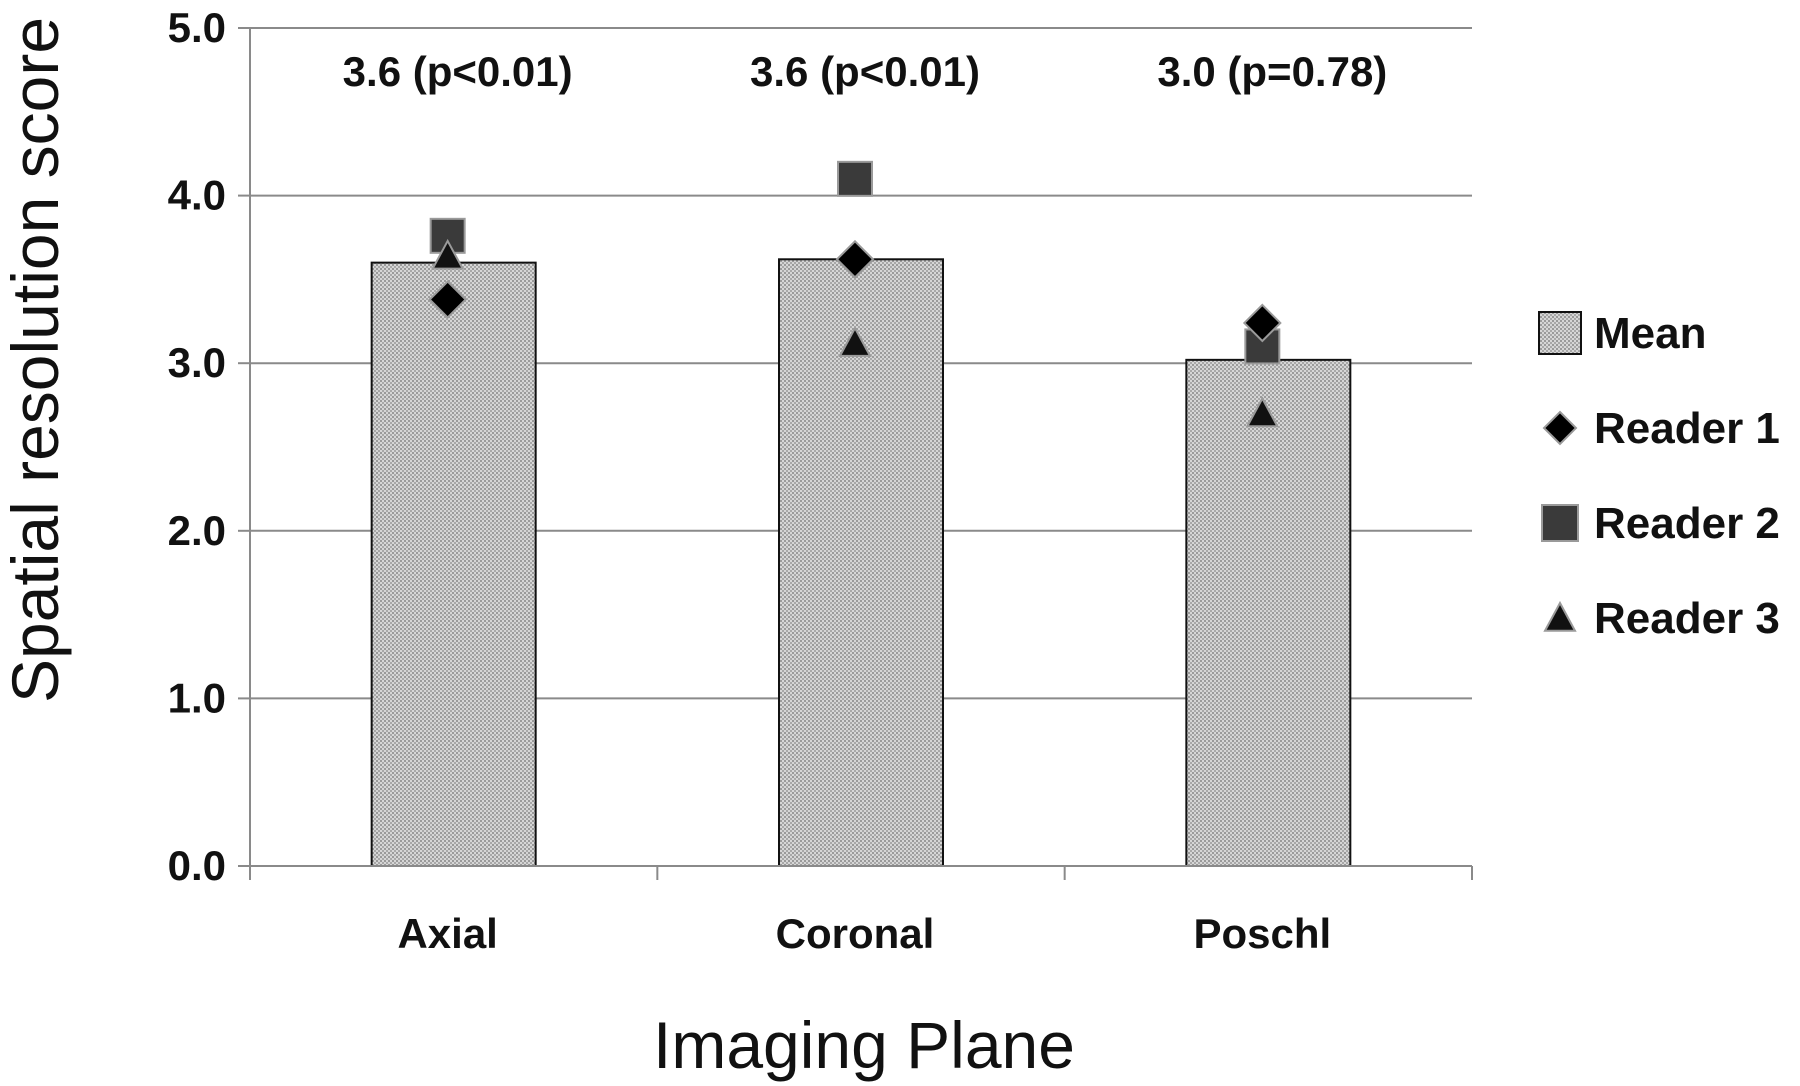  I want to click on legend-label: Mean, so click(1650, 333).